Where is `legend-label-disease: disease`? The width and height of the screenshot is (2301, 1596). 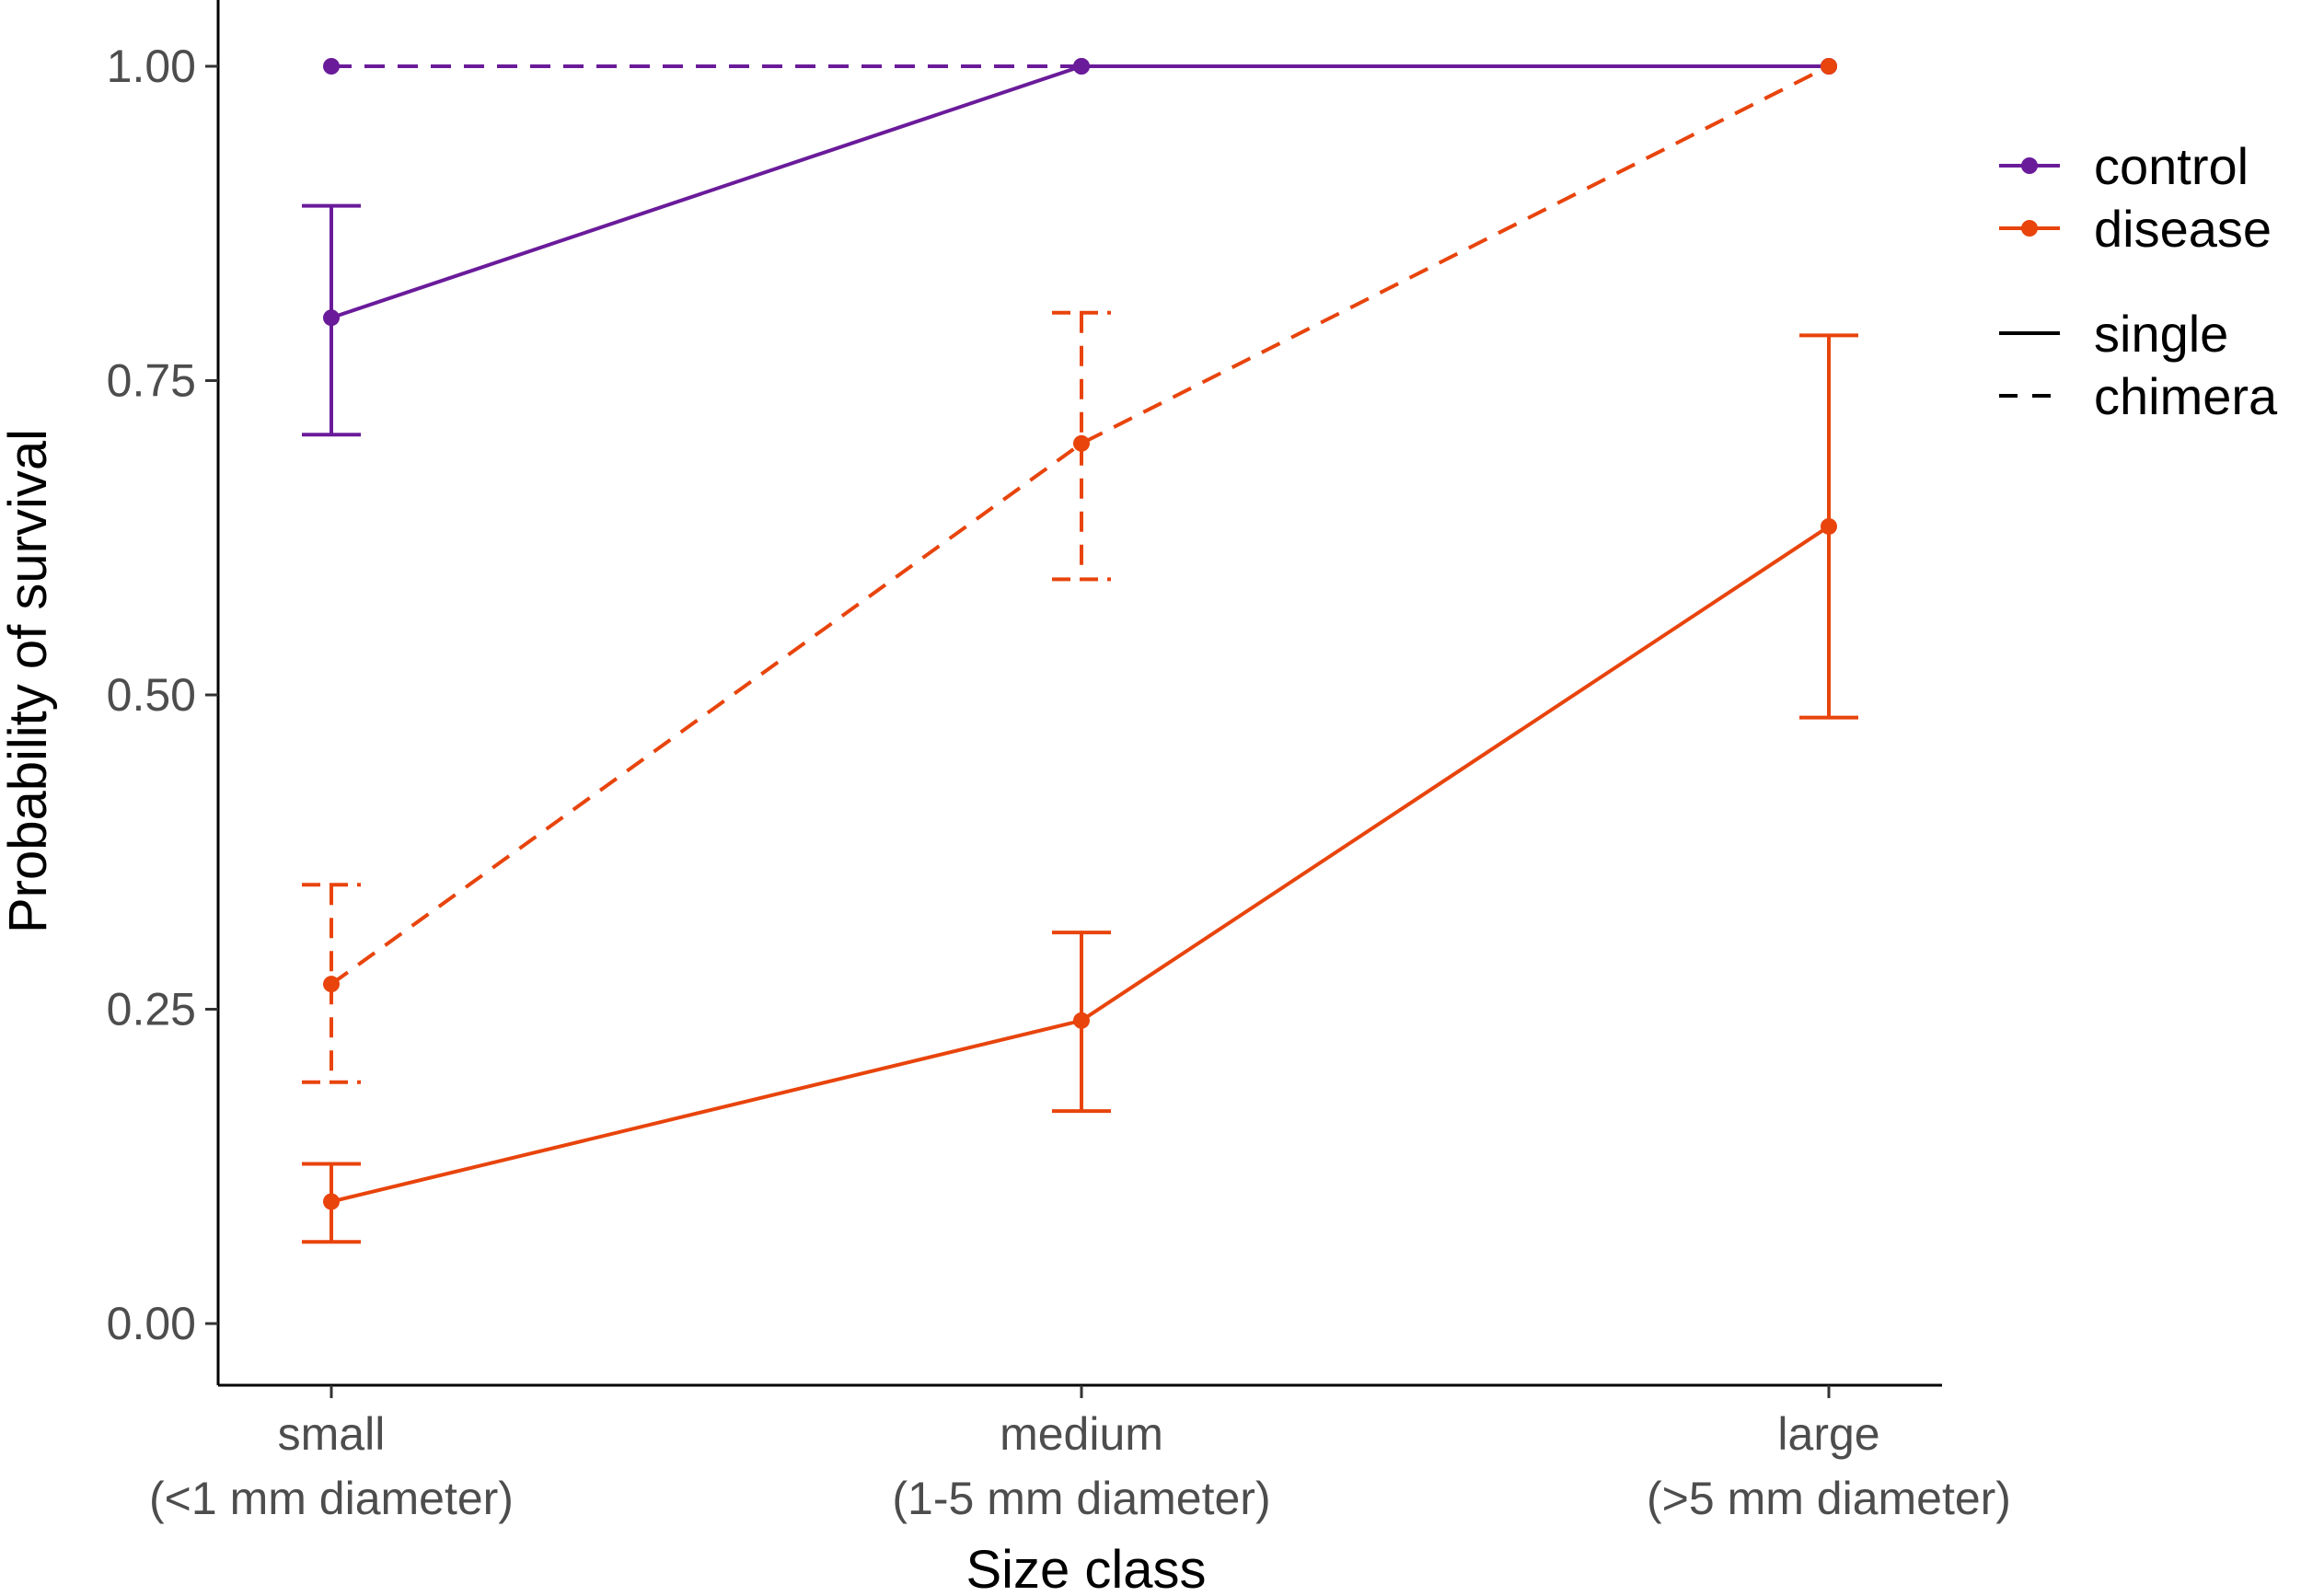 legend-label-disease: disease is located at coordinates (2183, 229).